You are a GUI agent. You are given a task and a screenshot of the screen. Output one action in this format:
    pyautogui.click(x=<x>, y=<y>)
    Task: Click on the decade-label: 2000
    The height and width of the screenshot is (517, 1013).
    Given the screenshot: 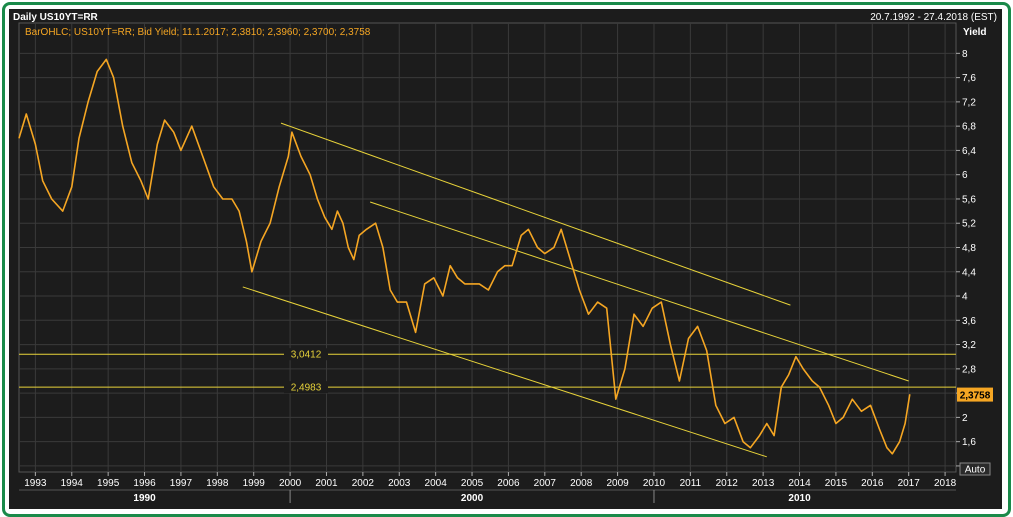 What is the action you would take?
    pyautogui.click(x=472, y=498)
    